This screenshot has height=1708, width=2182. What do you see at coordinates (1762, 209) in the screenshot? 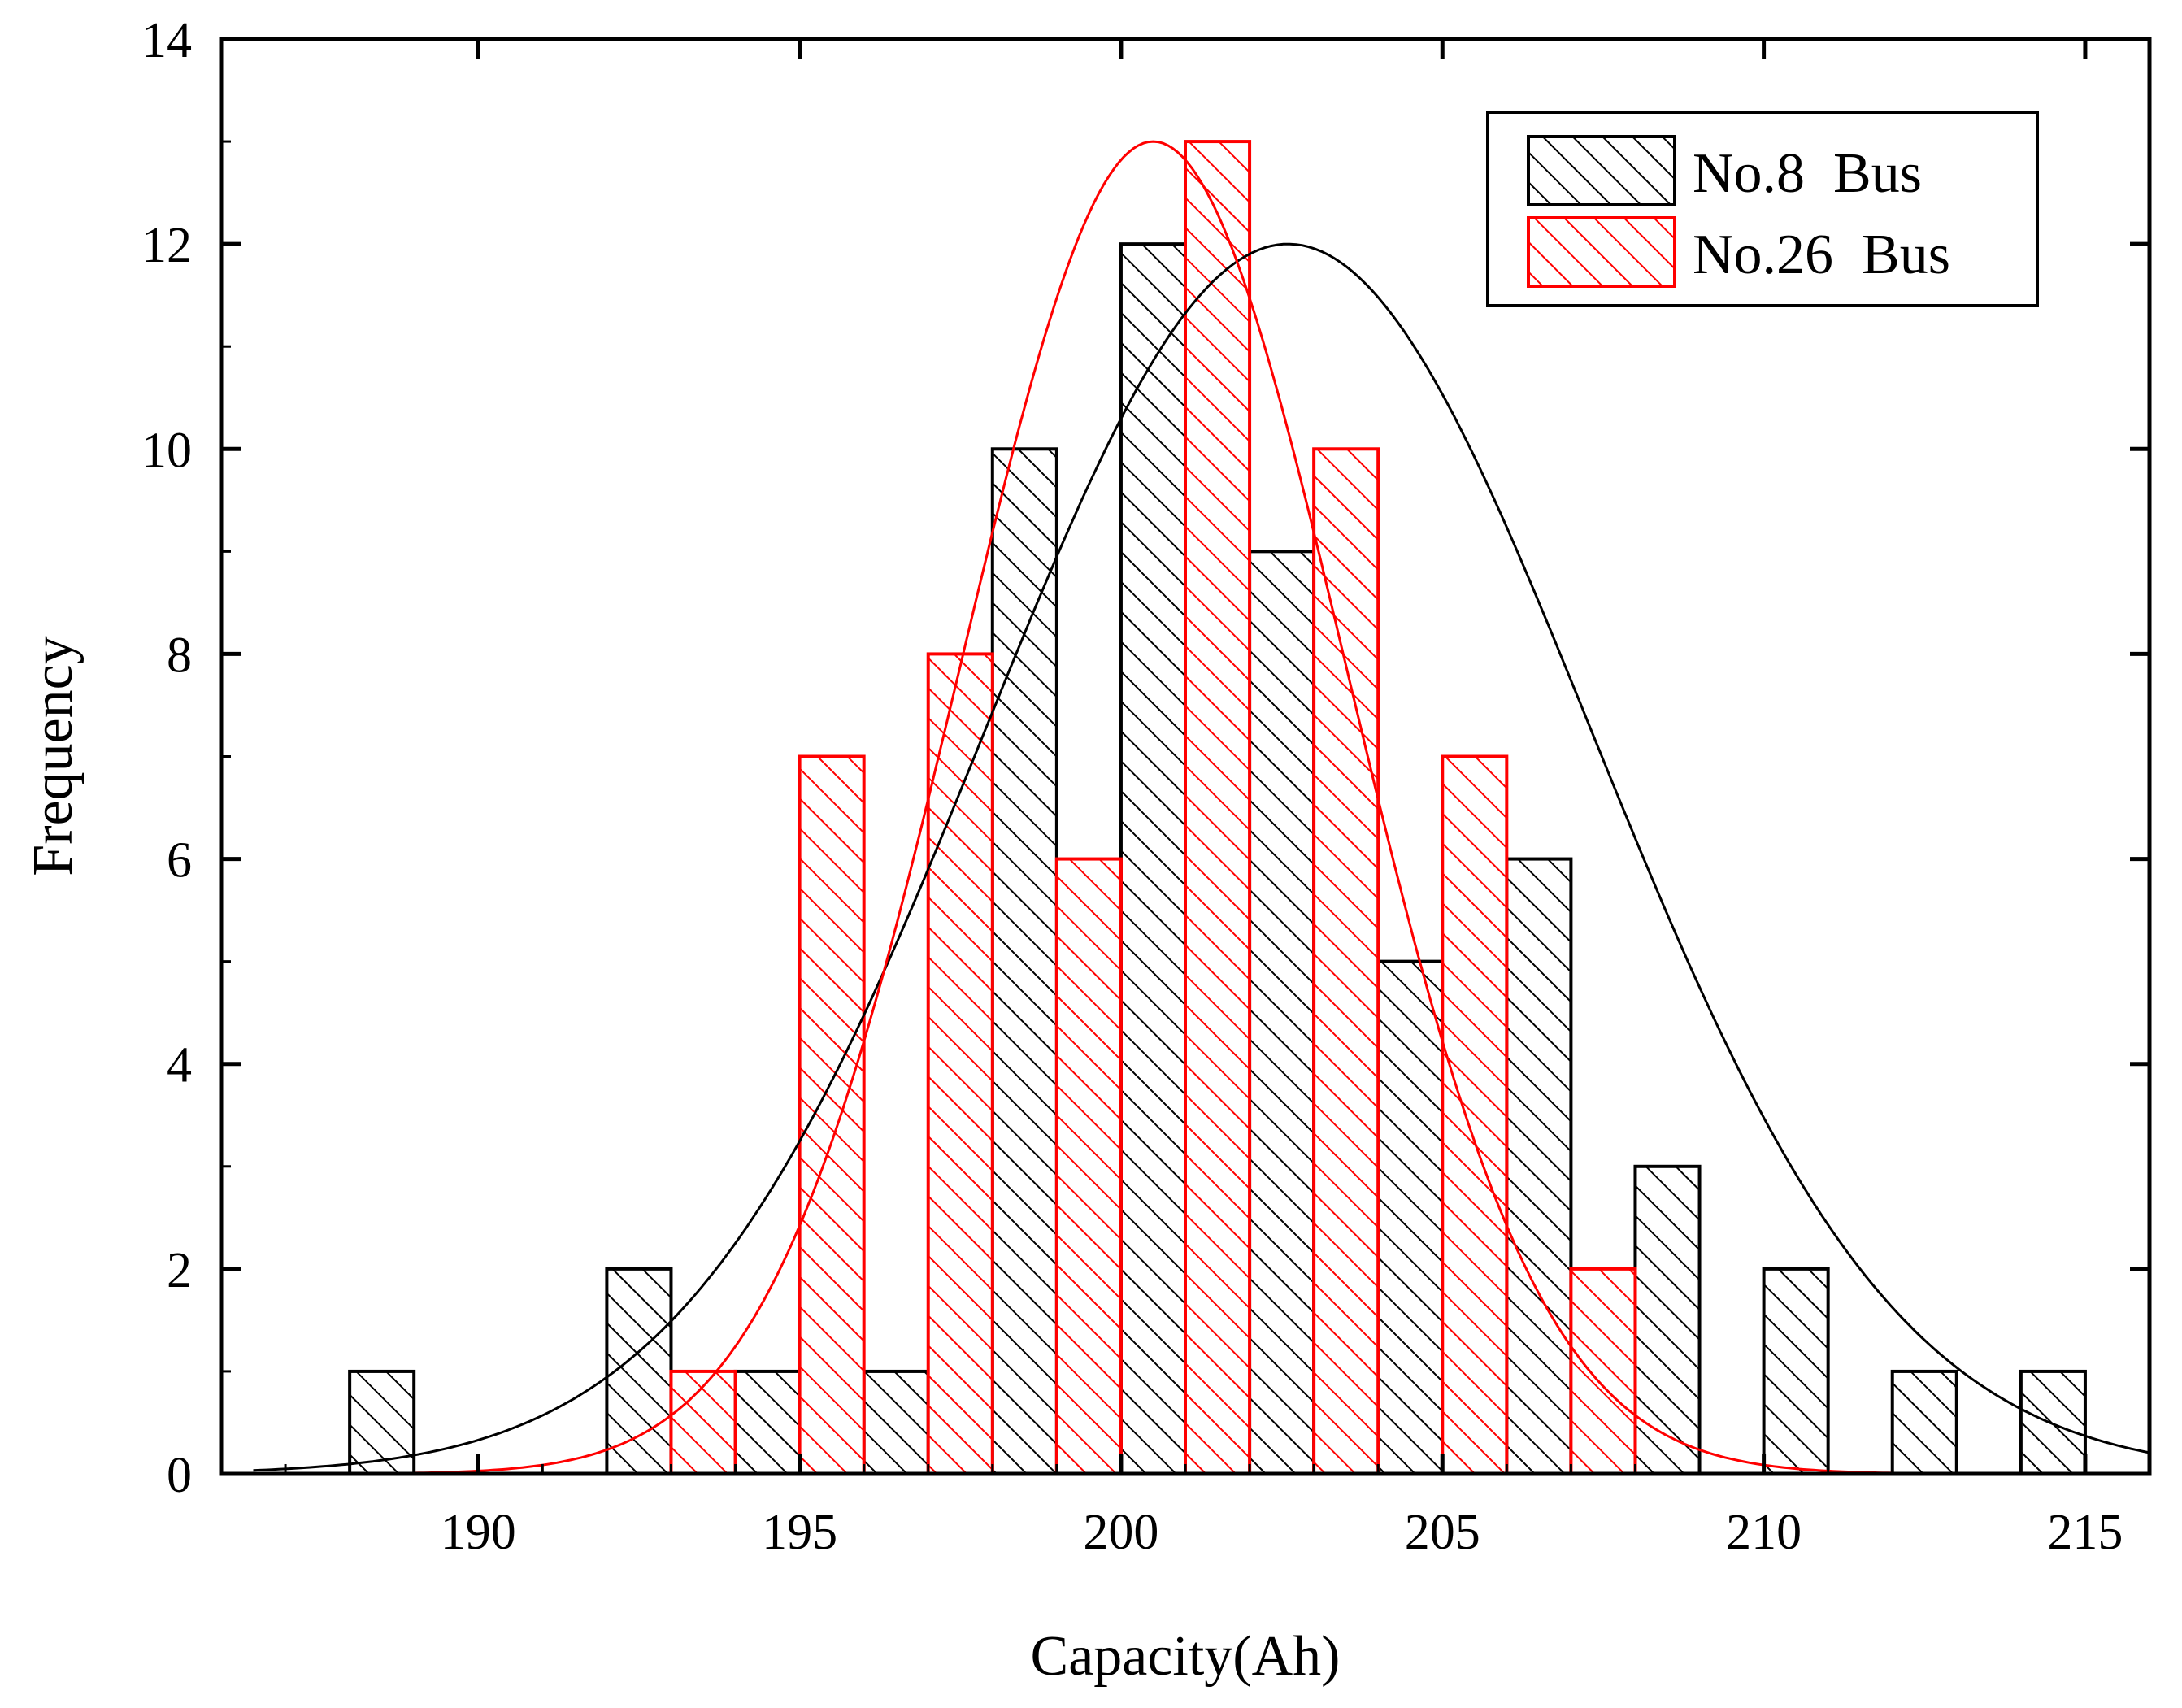
I see `legend: No.8 Bus No.26 Bus` at bounding box center [1762, 209].